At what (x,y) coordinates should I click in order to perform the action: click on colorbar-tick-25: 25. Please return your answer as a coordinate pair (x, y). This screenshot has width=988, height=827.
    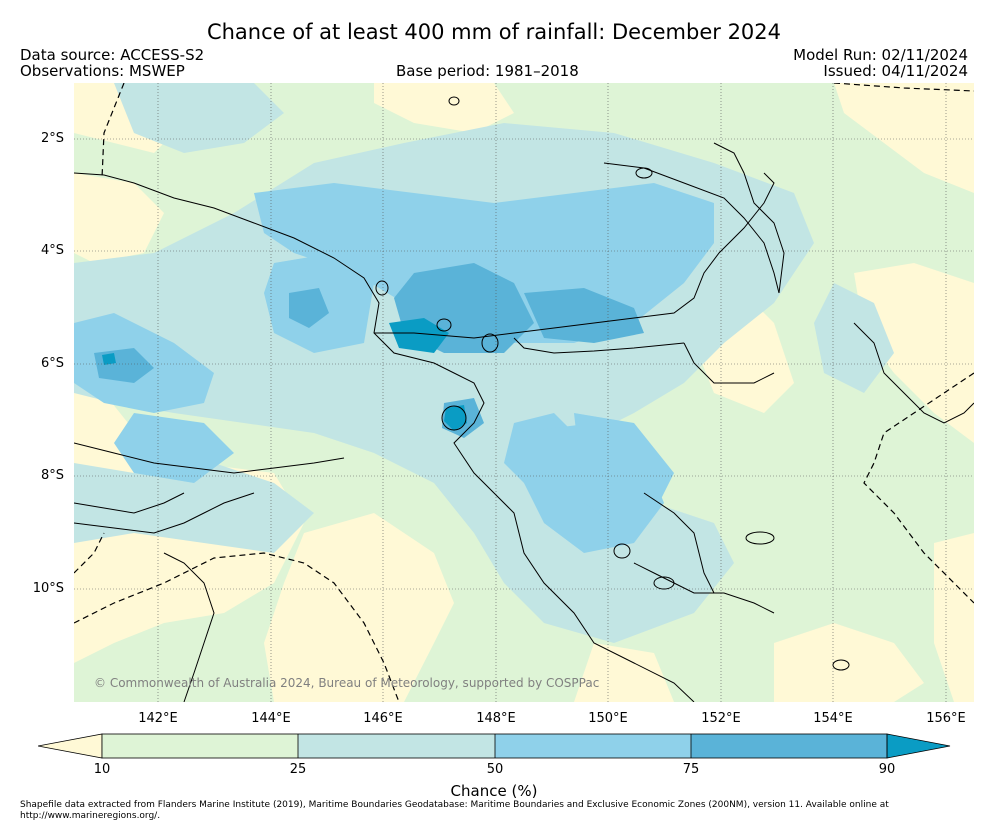
    Looking at the image, I should click on (298, 769).